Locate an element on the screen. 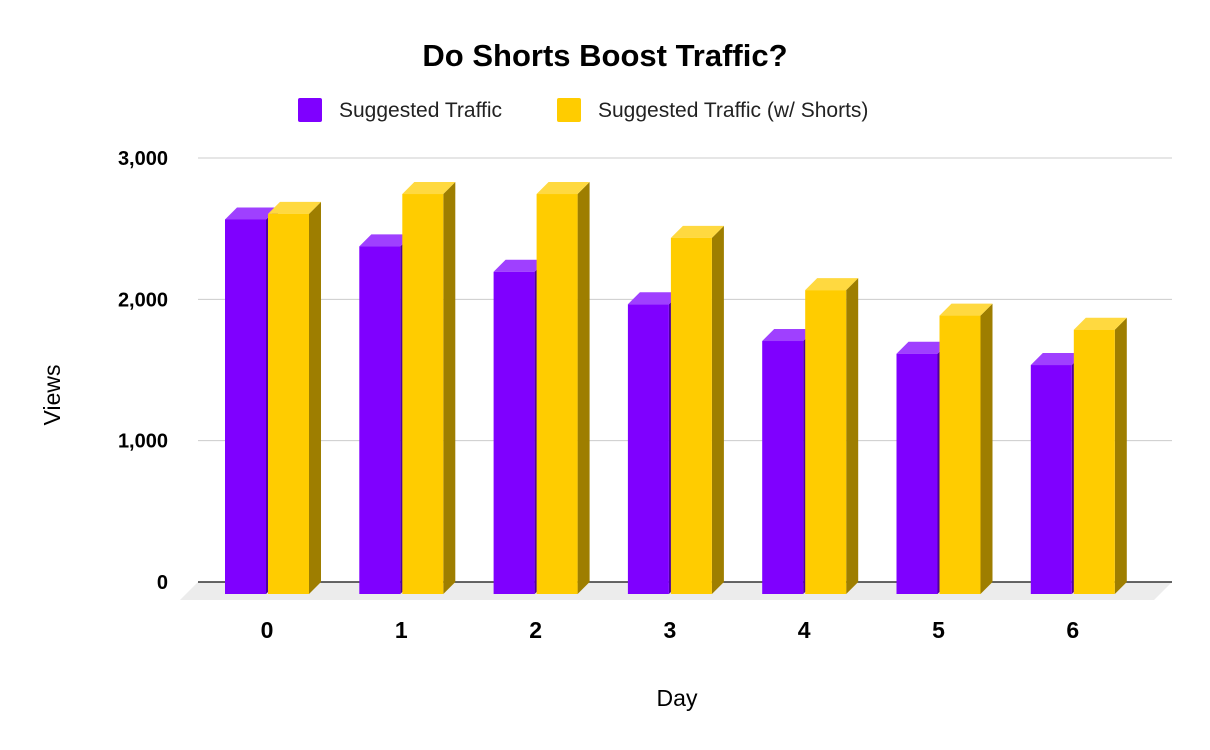 The image size is (1210, 750). y-tick-label: 3,000 is located at coordinates (143, 159).